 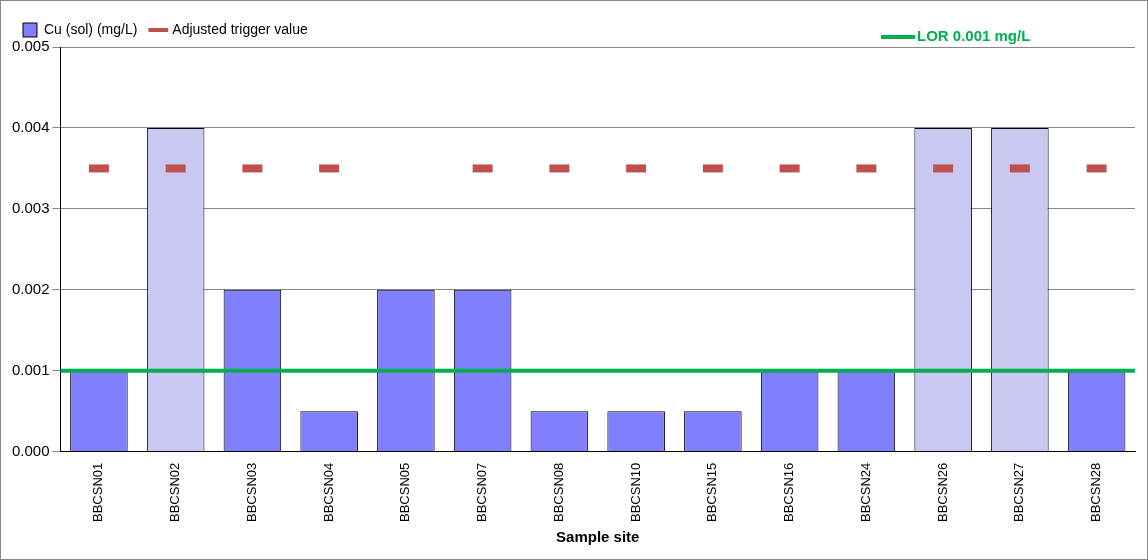 What do you see at coordinates (98, 492) in the screenshot?
I see `x-tick-label: BBCSN01` at bounding box center [98, 492].